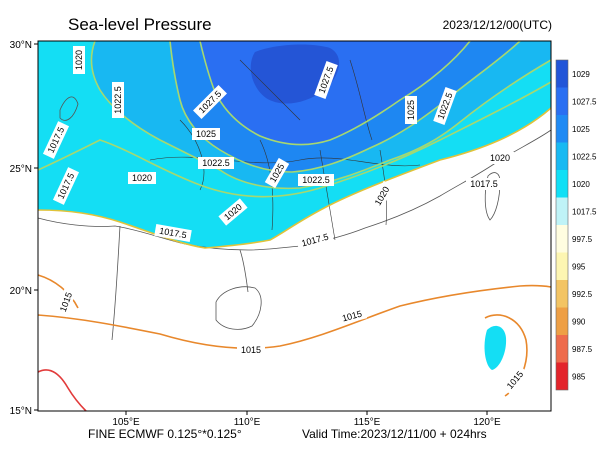  I want to click on colorbar-label: 1020, so click(581, 184).